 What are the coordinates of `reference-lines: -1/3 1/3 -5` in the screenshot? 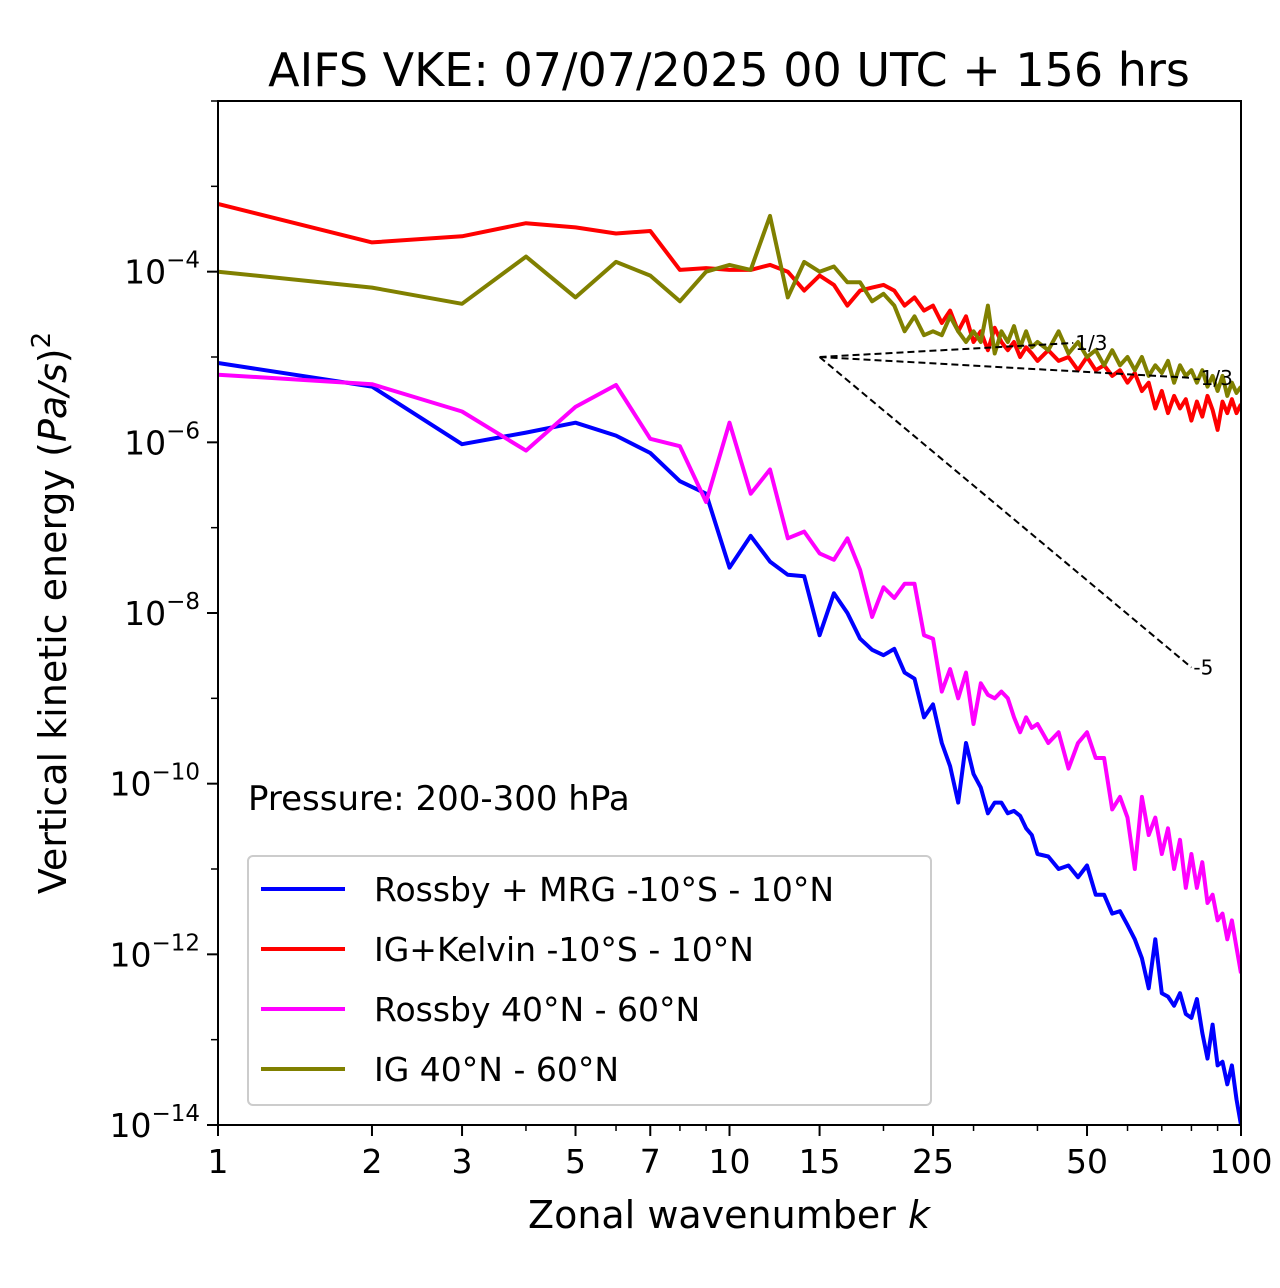 It's located at (1025, 505).